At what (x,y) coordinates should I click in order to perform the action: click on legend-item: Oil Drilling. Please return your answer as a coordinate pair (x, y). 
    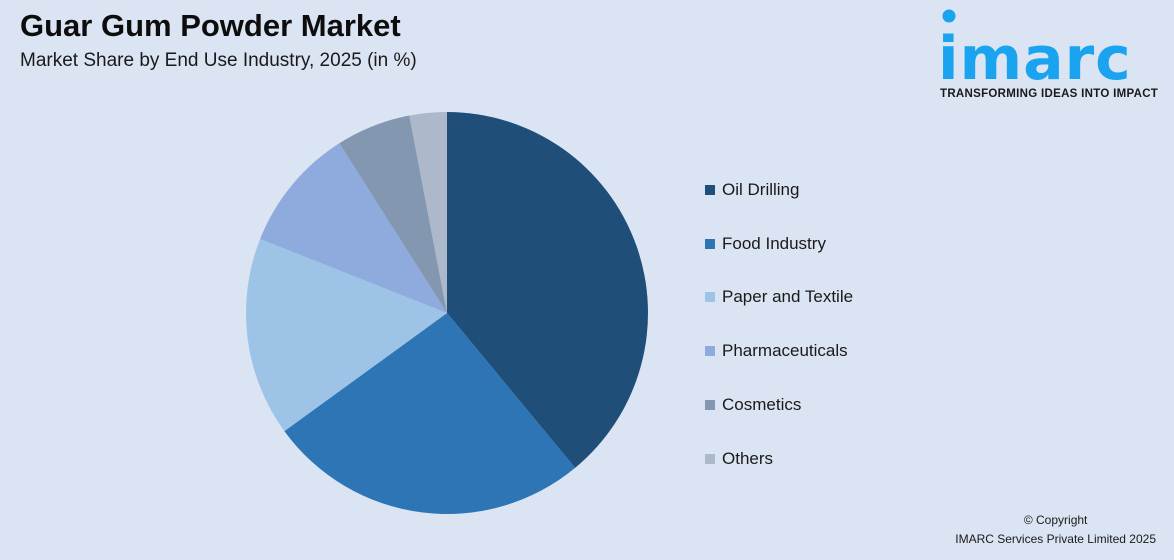
    Looking at the image, I should click on (779, 190).